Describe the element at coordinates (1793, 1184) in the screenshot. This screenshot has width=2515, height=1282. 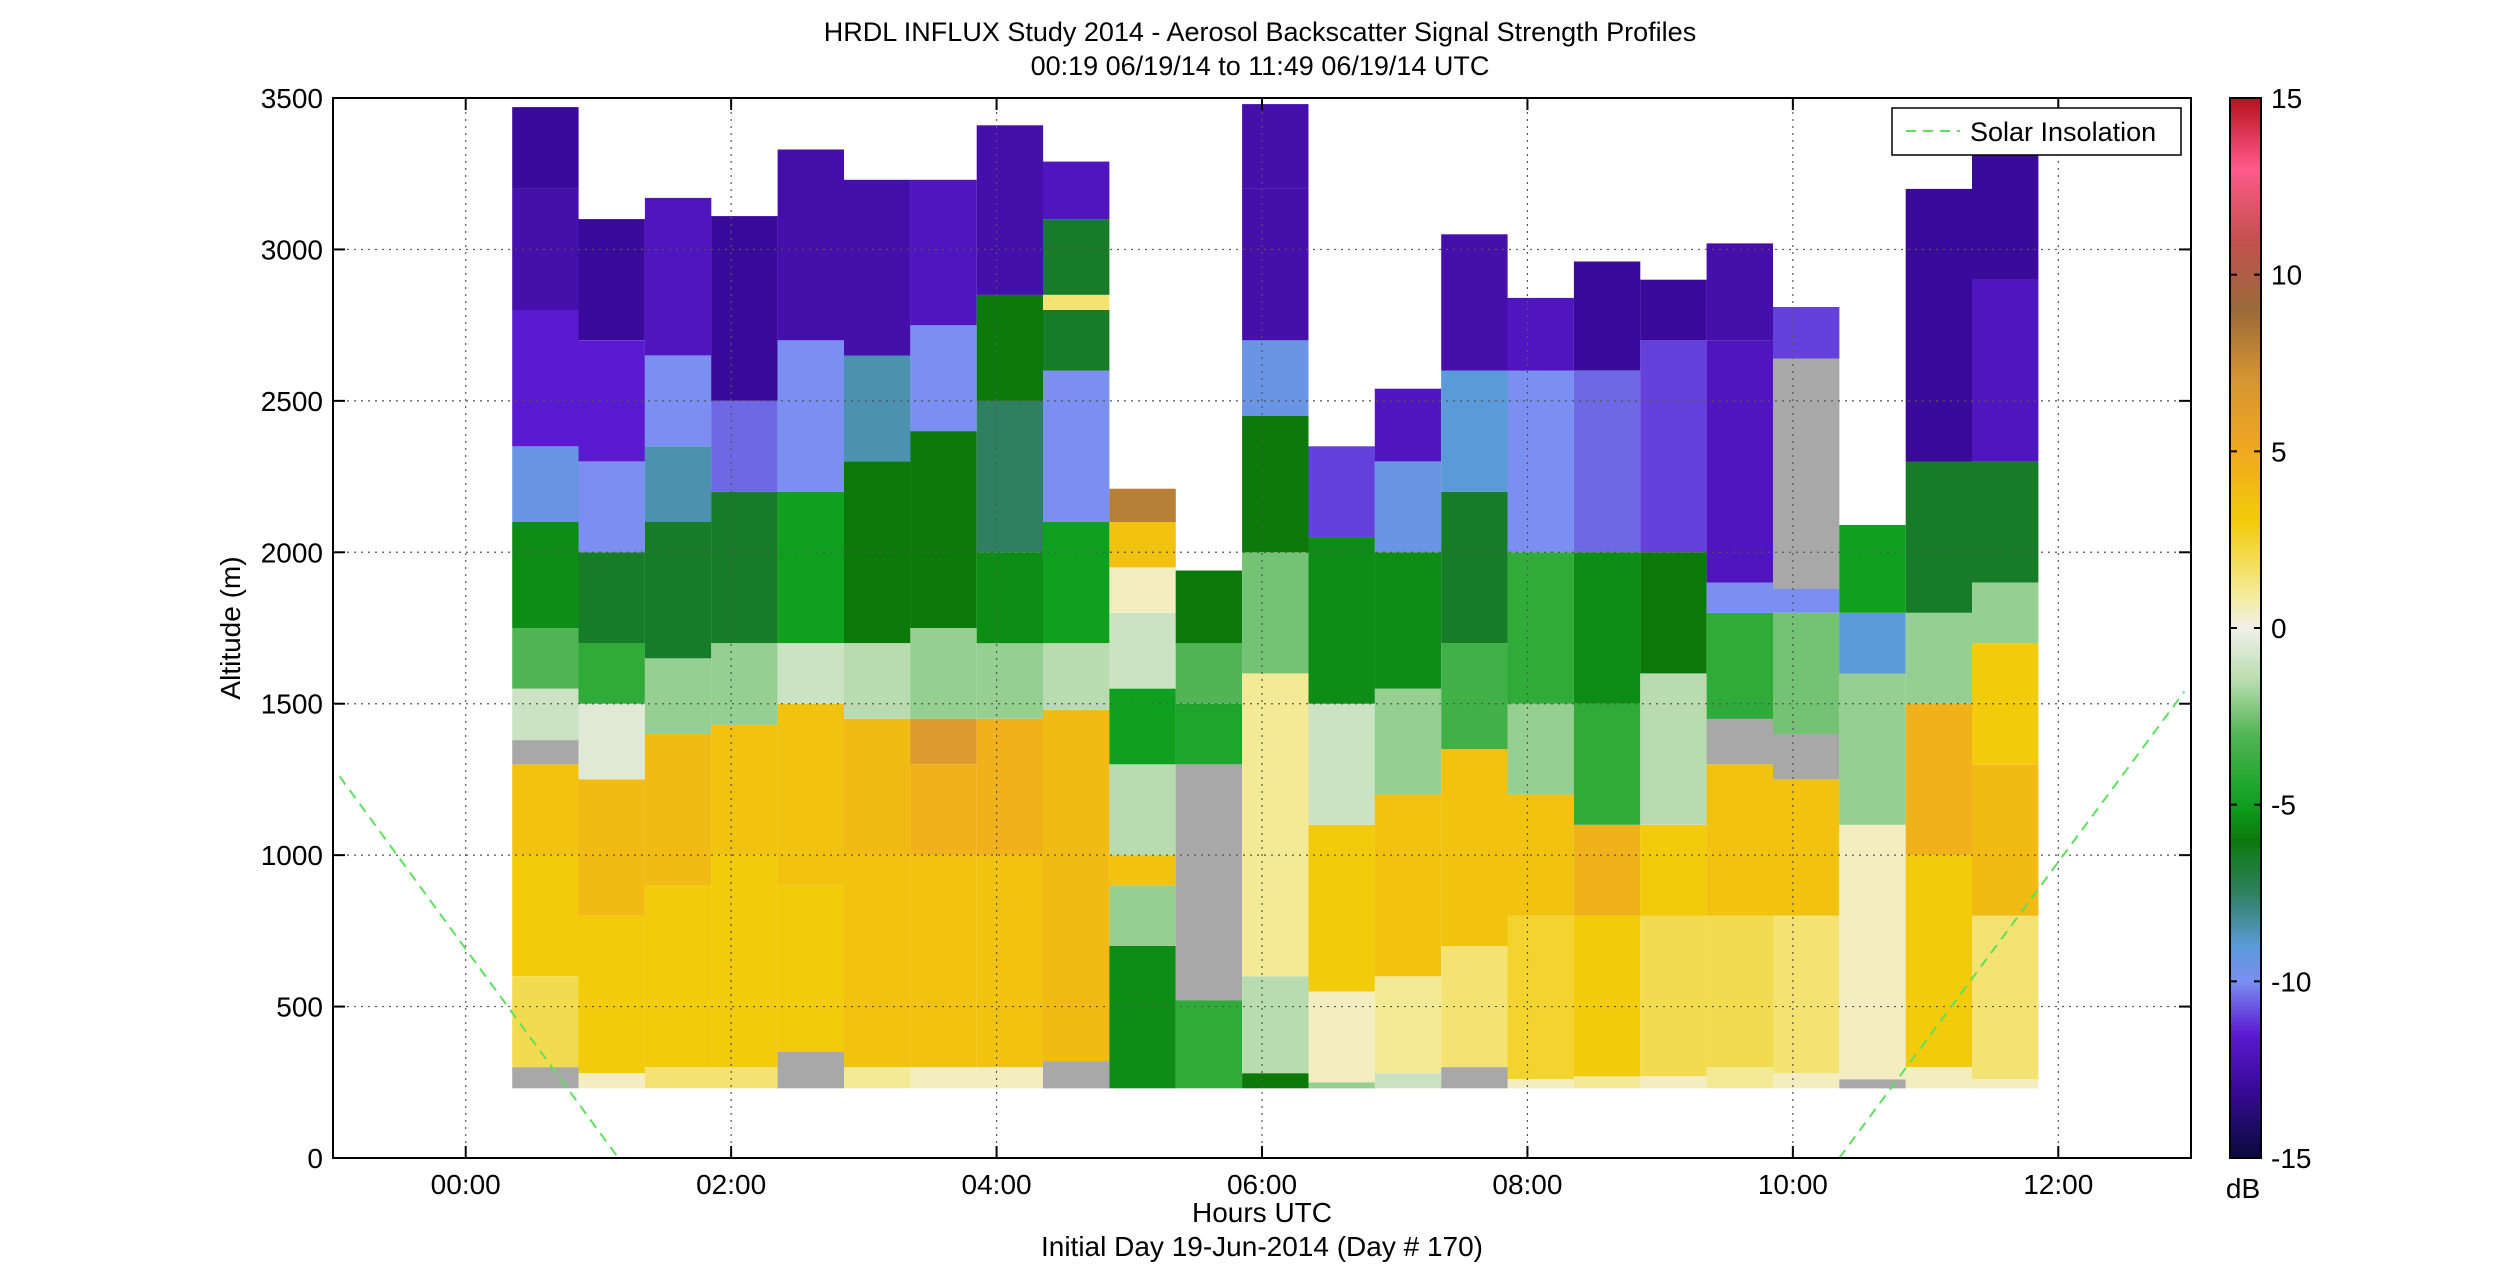
I see `x-tick-label: 10:00` at that location.